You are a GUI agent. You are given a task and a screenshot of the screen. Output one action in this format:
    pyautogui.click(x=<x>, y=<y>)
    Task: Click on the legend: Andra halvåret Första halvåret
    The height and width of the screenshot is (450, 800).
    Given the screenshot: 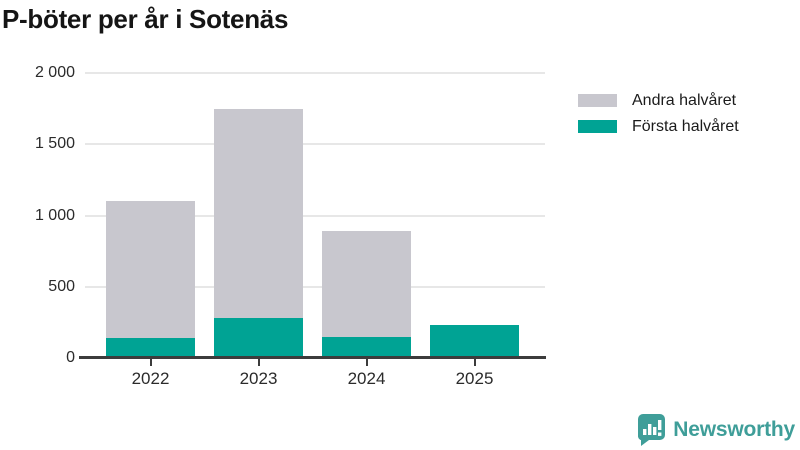 What is the action you would take?
    pyautogui.click(x=658, y=118)
    